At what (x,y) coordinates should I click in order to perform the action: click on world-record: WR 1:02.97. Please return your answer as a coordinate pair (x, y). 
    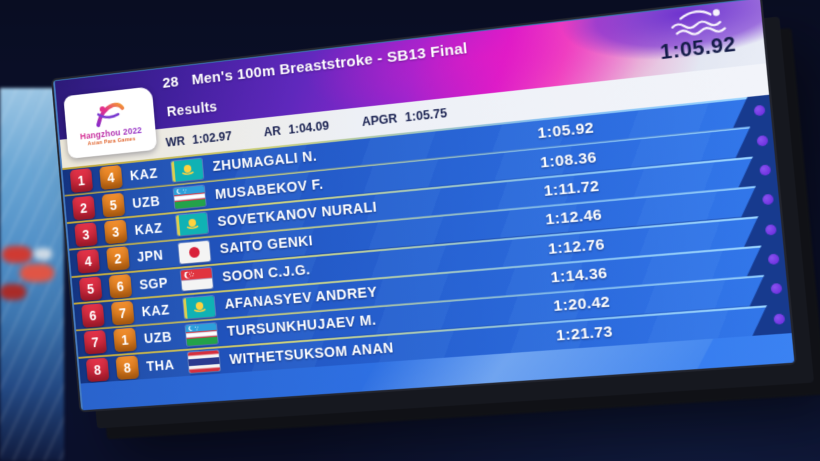
    Looking at the image, I should click on (198, 139).